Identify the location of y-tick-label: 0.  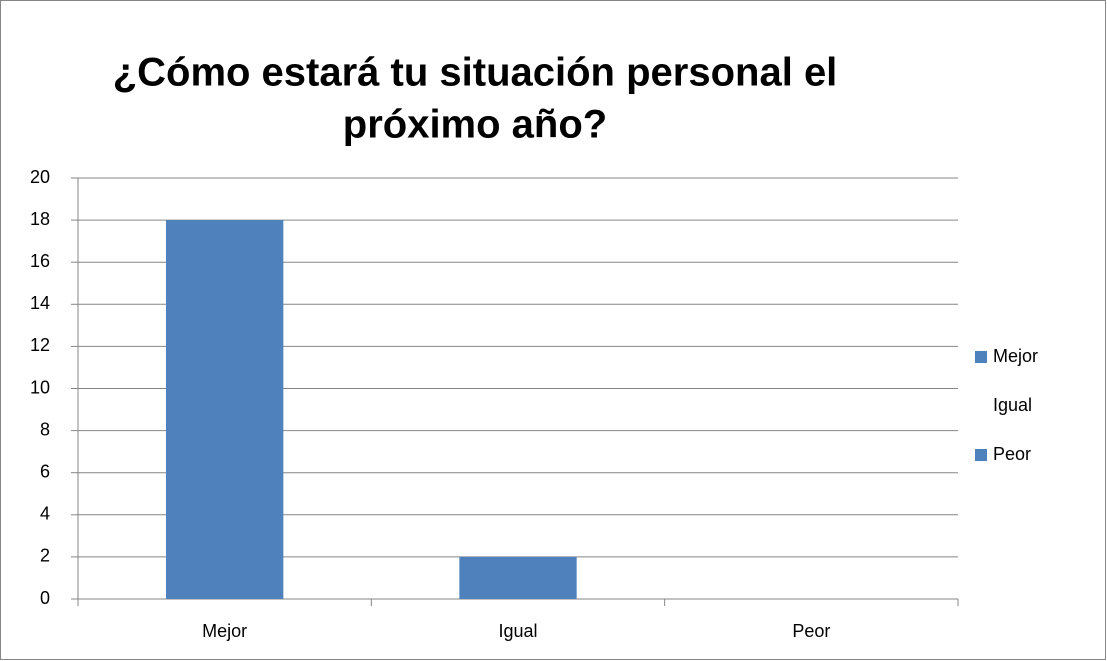
(45, 598).